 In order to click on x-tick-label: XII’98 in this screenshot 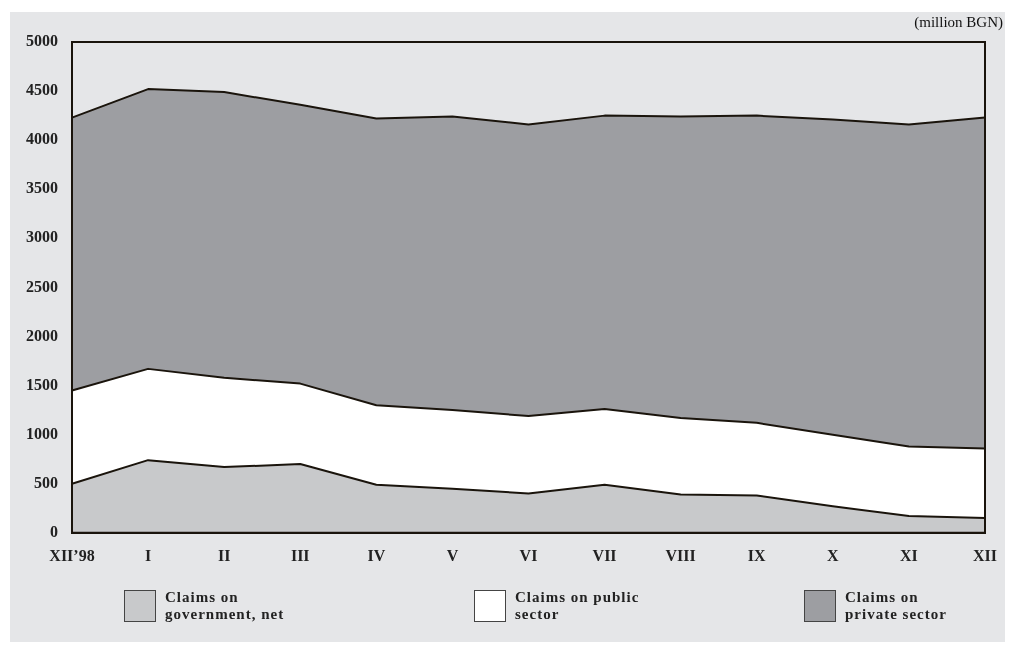, I will do `click(72, 555)`.